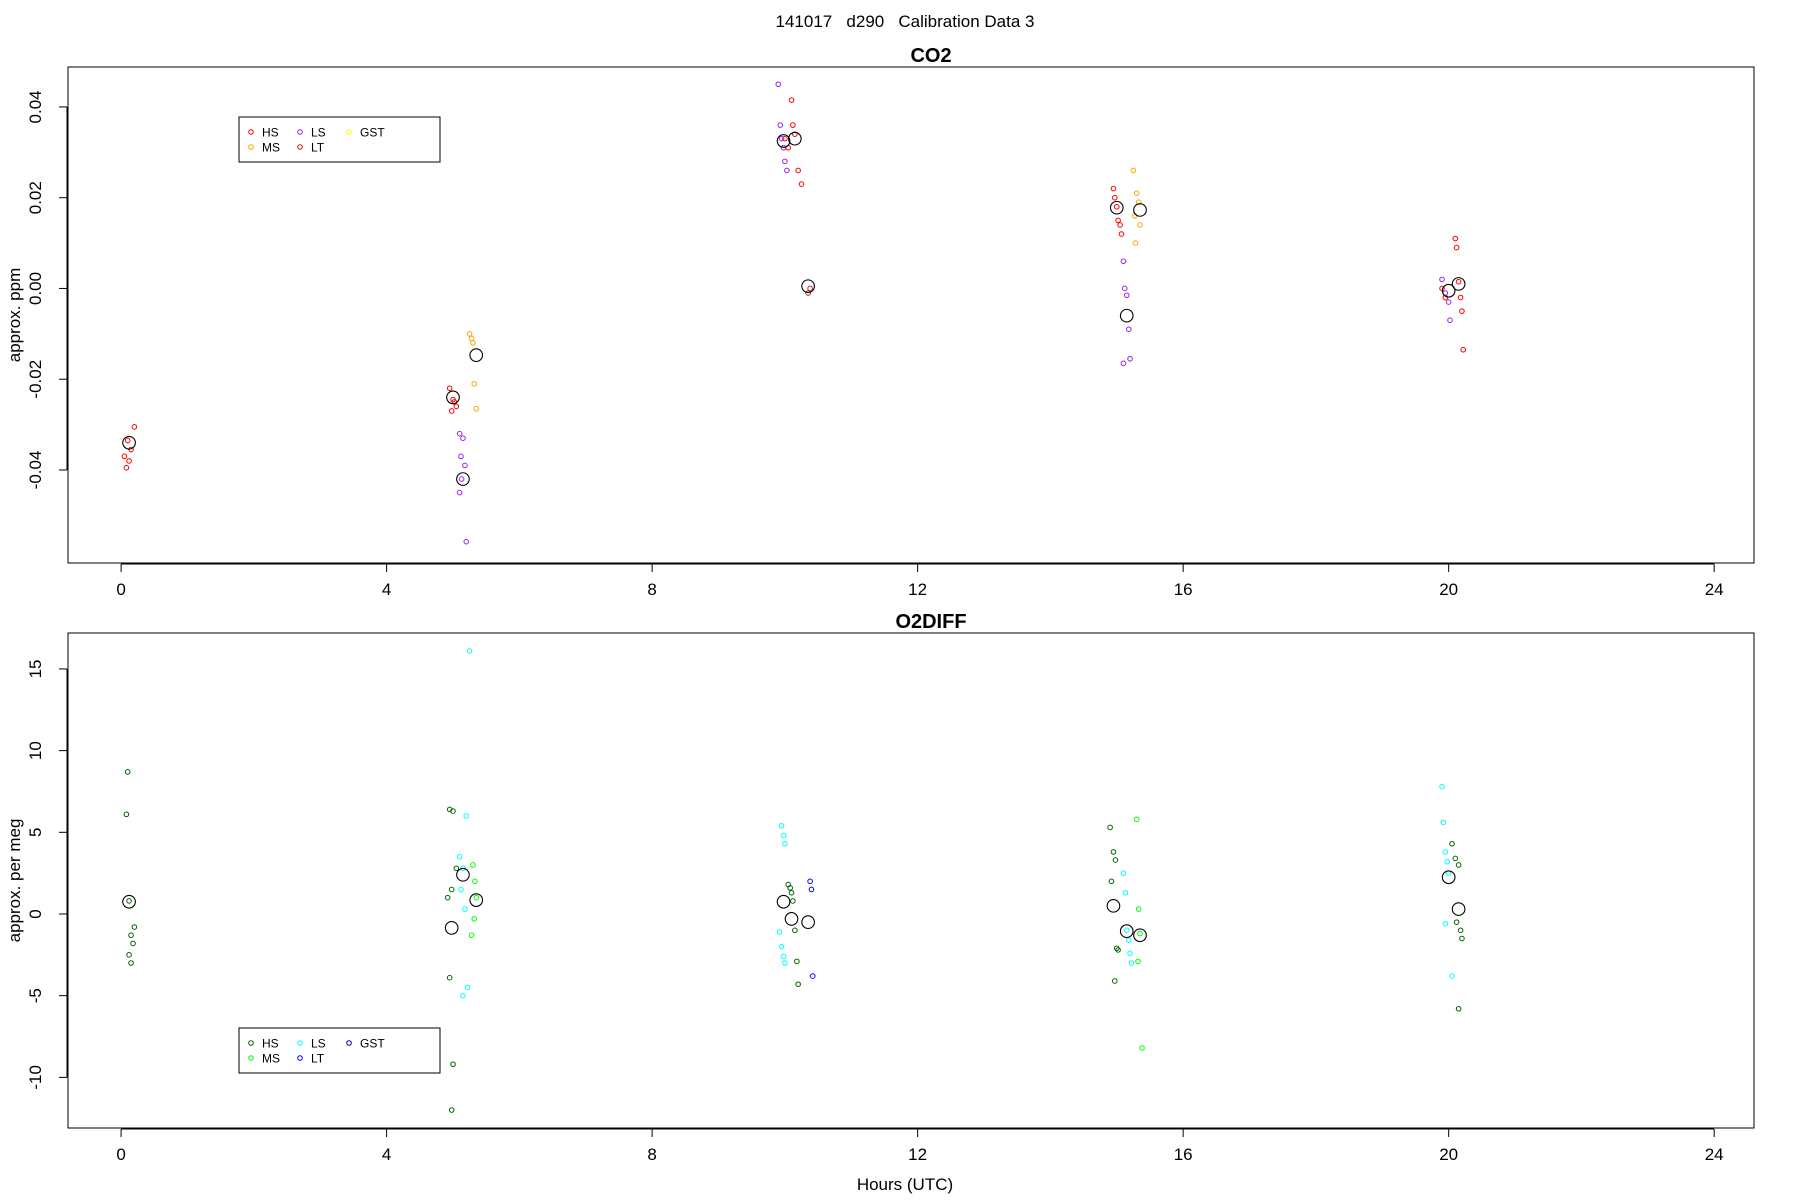  What do you see at coordinates (35, 913) in the screenshot?
I see `y-tick-label: 0` at bounding box center [35, 913].